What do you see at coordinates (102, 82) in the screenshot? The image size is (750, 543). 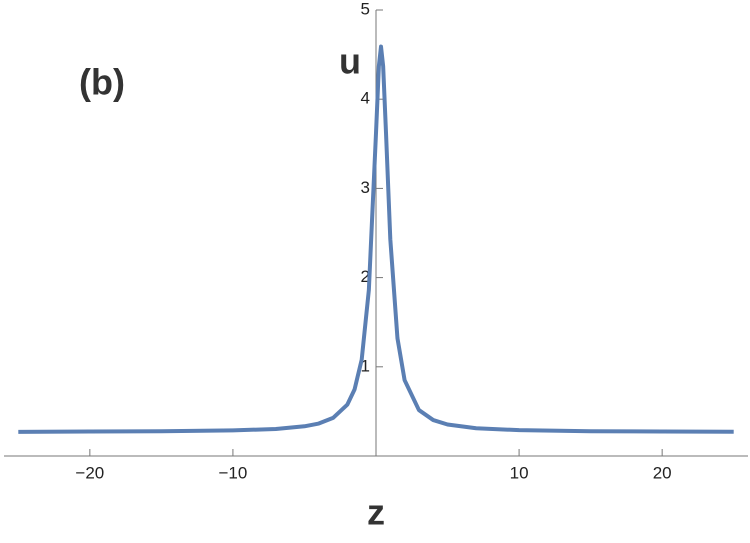 I see `panel-label: (b)` at bounding box center [102, 82].